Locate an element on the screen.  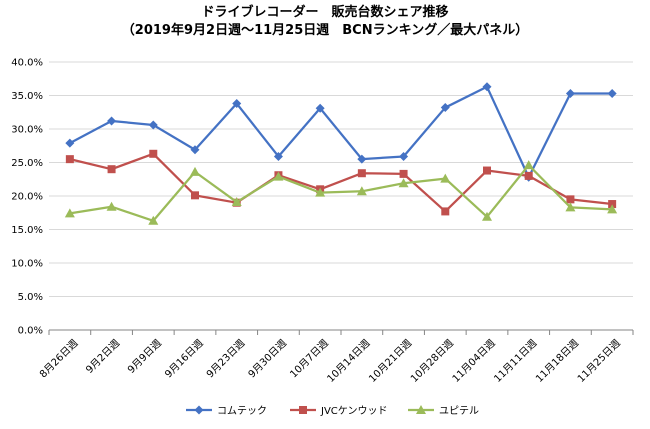
x-tick-label: 9月16日週 is located at coordinates (183, 358).